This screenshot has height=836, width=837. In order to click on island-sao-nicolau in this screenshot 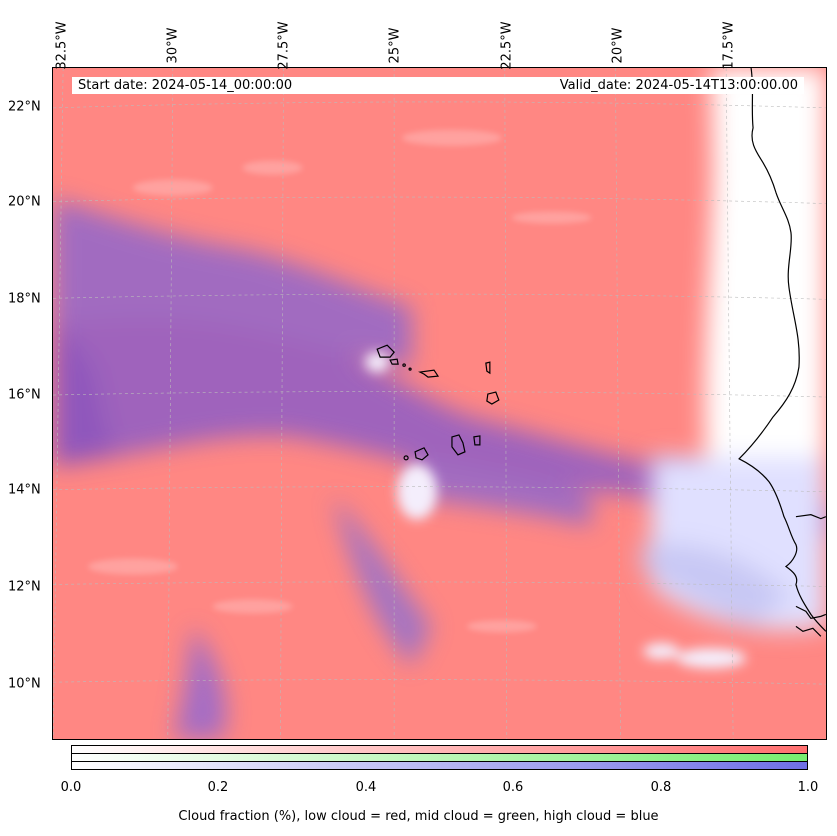, I will do `click(429, 373)`.